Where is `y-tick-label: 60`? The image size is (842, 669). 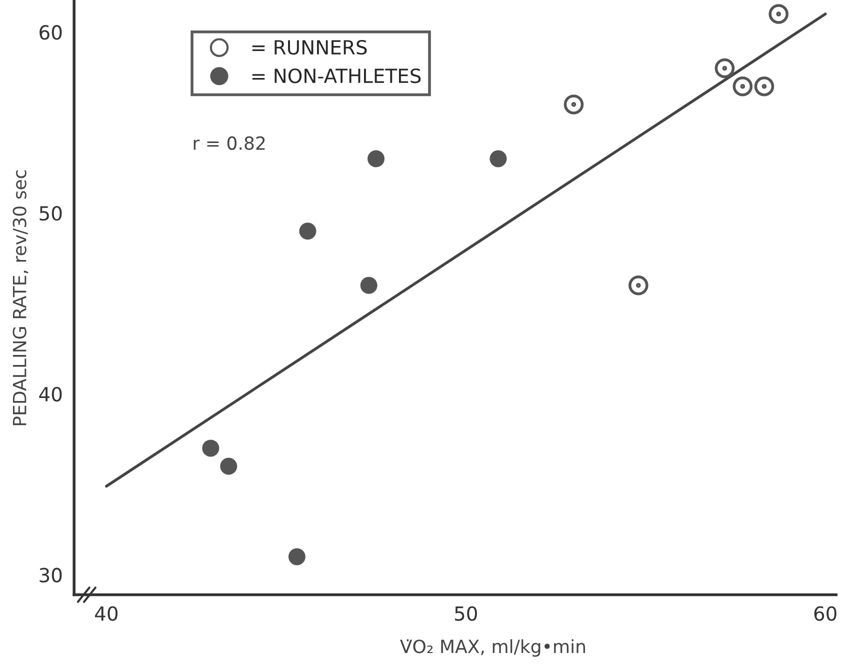
y-tick-label: 60 is located at coordinates (51, 32).